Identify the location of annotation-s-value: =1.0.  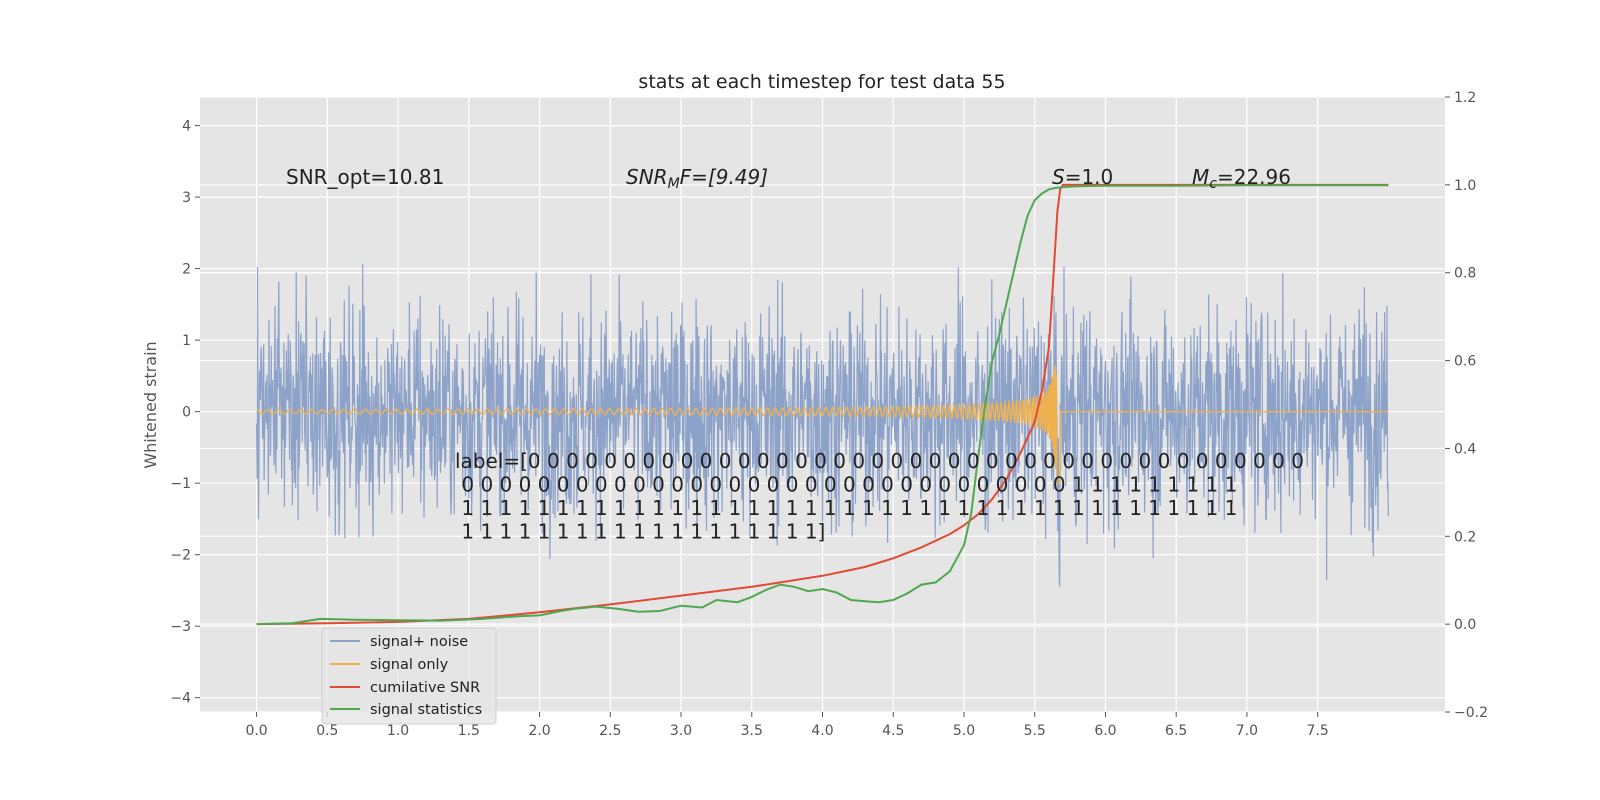
(1089, 177).